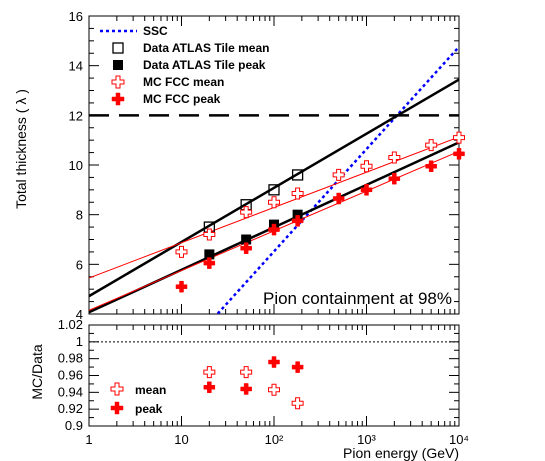  What do you see at coordinates (70, 324) in the screenshot?
I see `y-tick-label: 1.02` at bounding box center [70, 324].